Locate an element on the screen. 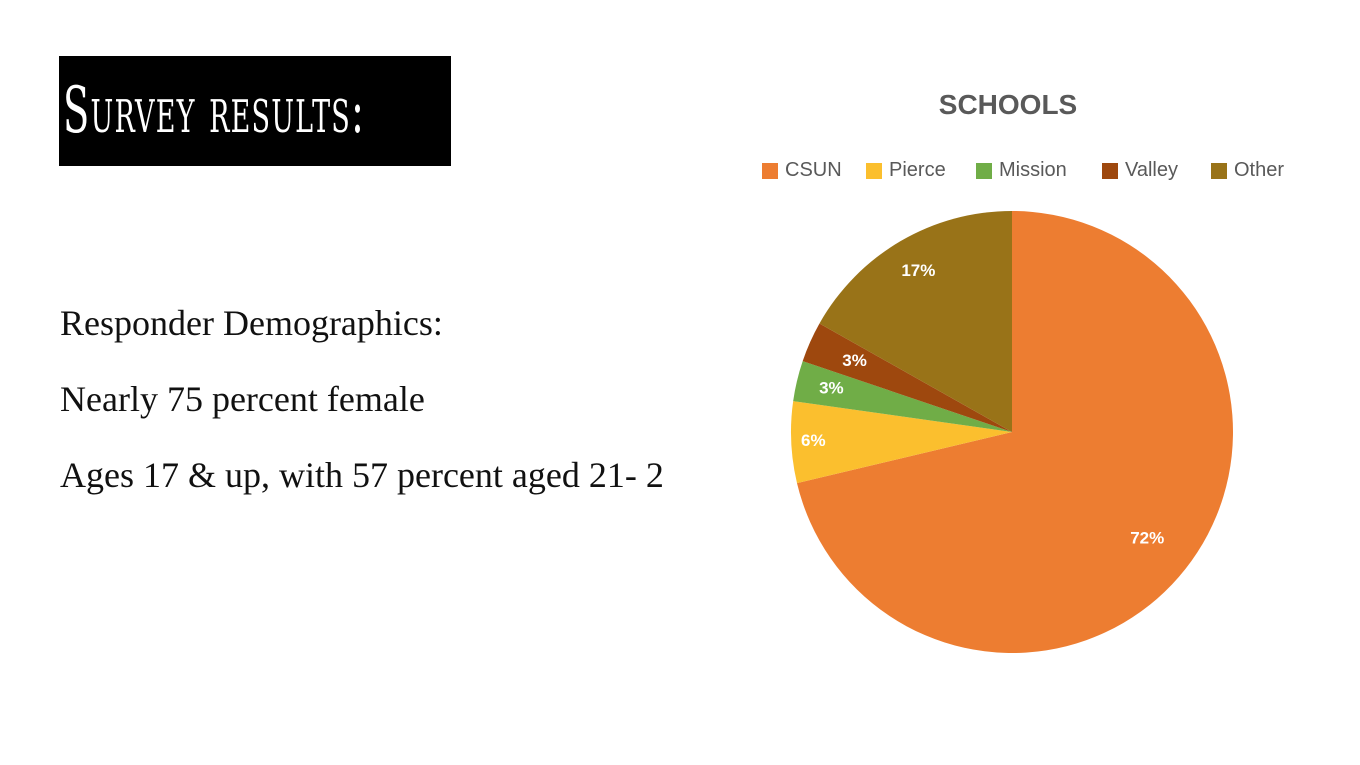  bullet-demographics-heading: Responder Demographics: is located at coordinates (251, 323).